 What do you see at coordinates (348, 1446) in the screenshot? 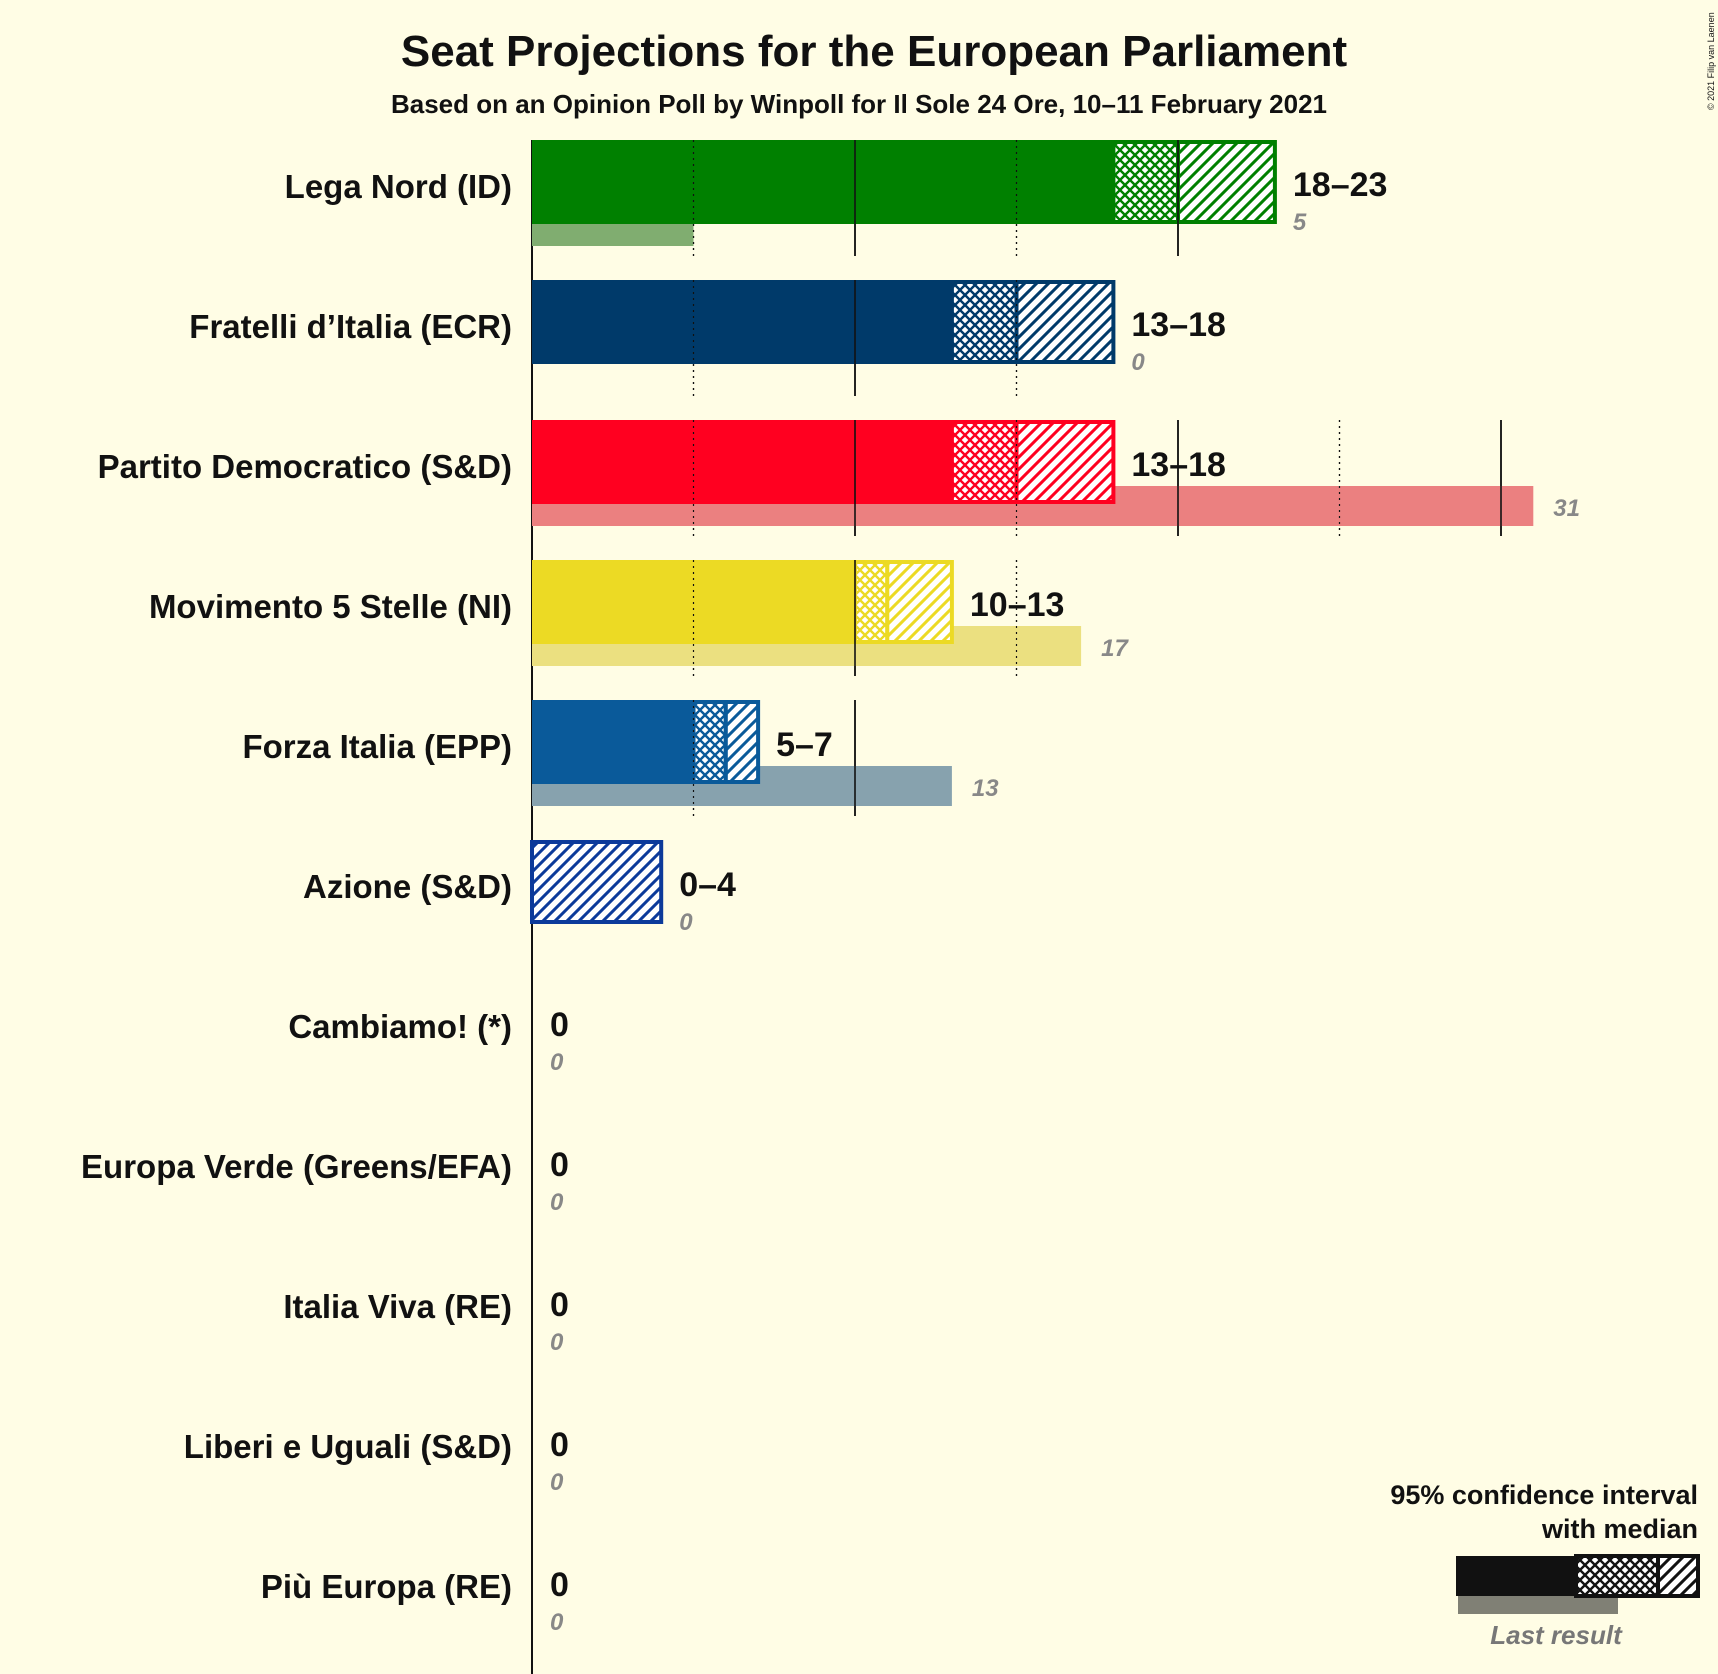
I see `party-label: Liberi e Uguali (S&D)` at bounding box center [348, 1446].